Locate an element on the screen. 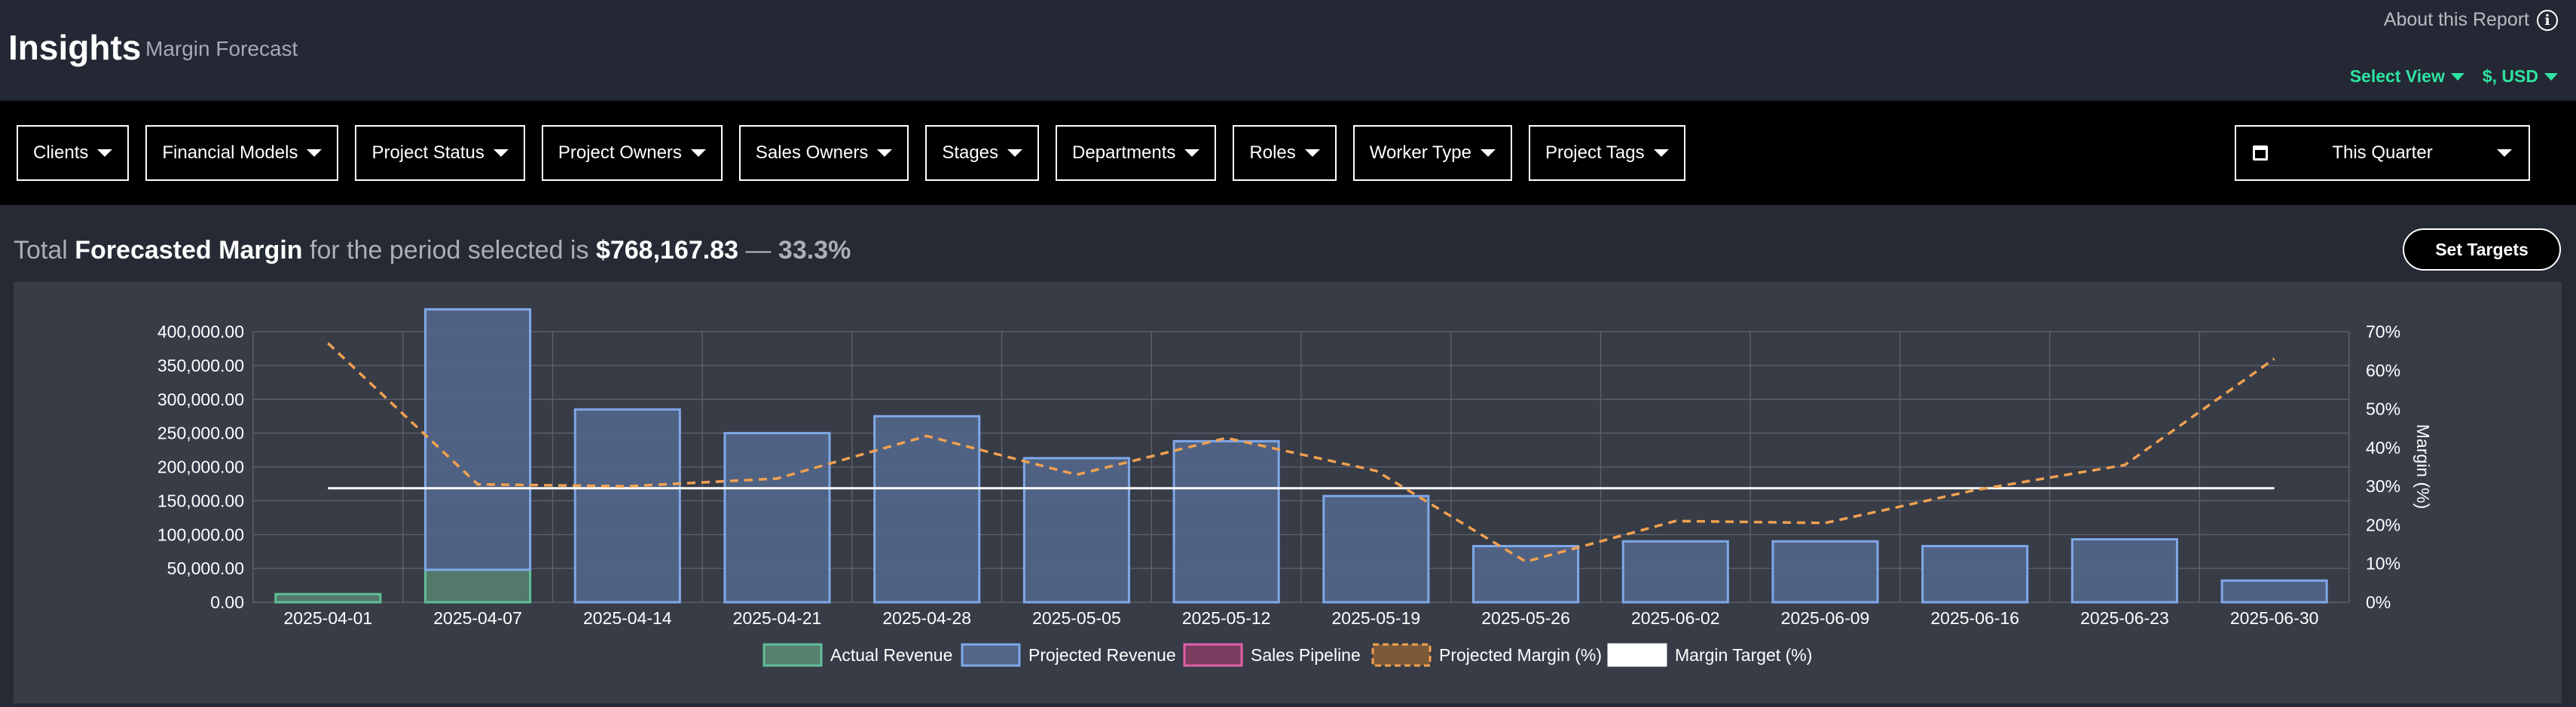 Image resolution: width=2576 pixels, height=707 pixels. y2-axis-label: Margin (%) is located at coordinates (2423, 466).